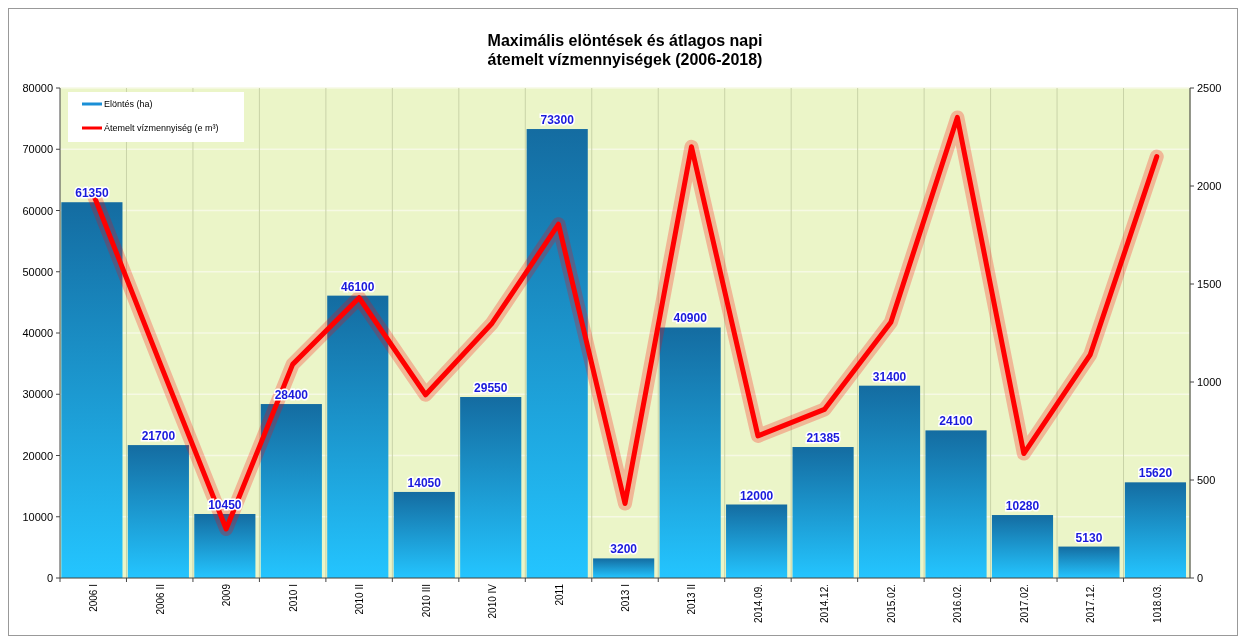 Image resolution: width=1246 pixels, height=637 pixels. What do you see at coordinates (690, 318) in the screenshot?
I see `data-label: 40900` at bounding box center [690, 318].